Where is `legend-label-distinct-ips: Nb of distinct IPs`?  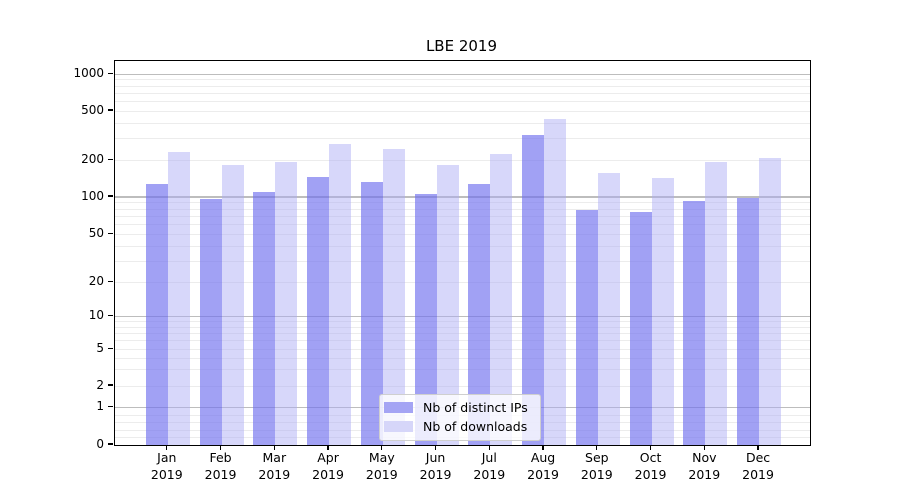
legend-label-distinct-ips: Nb of distinct IPs is located at coordinates (475, 407).